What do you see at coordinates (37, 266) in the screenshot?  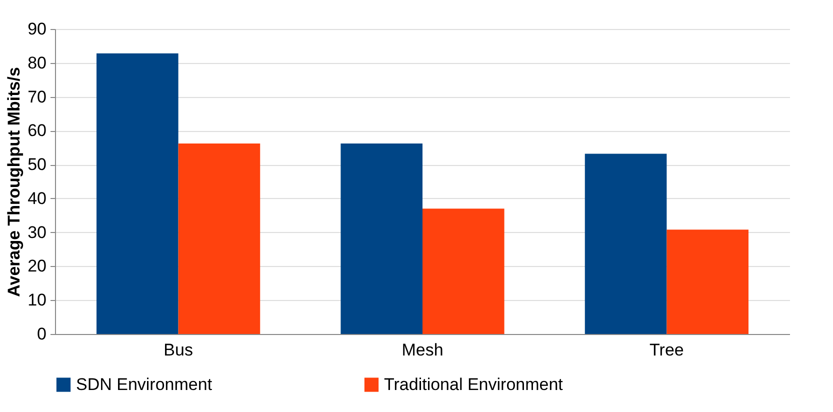 I see `y-tick-label: 20` at bounding box center [37, 266].